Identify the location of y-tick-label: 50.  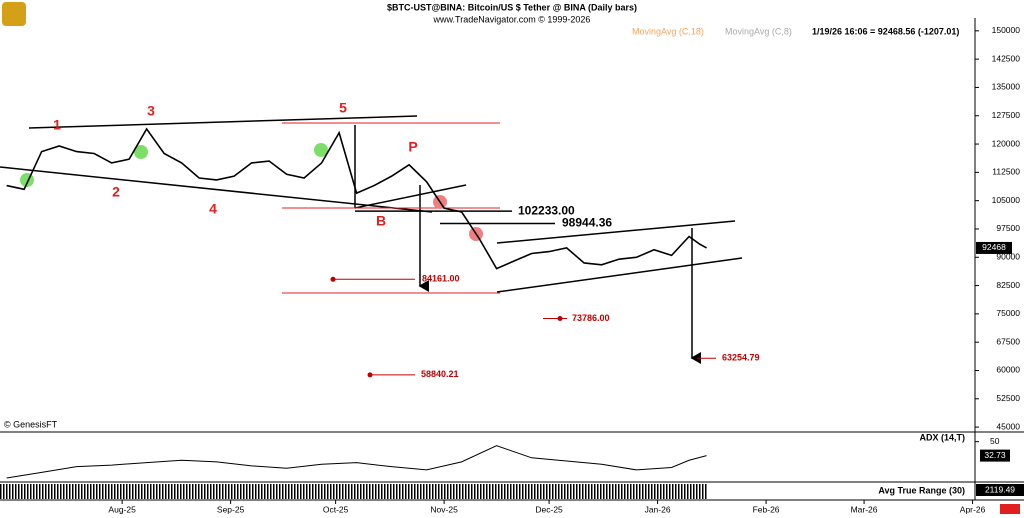
(995, 441).